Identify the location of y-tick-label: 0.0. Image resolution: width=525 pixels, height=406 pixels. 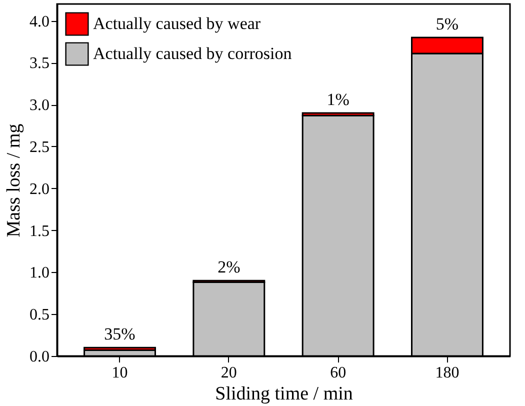
(40, 357).